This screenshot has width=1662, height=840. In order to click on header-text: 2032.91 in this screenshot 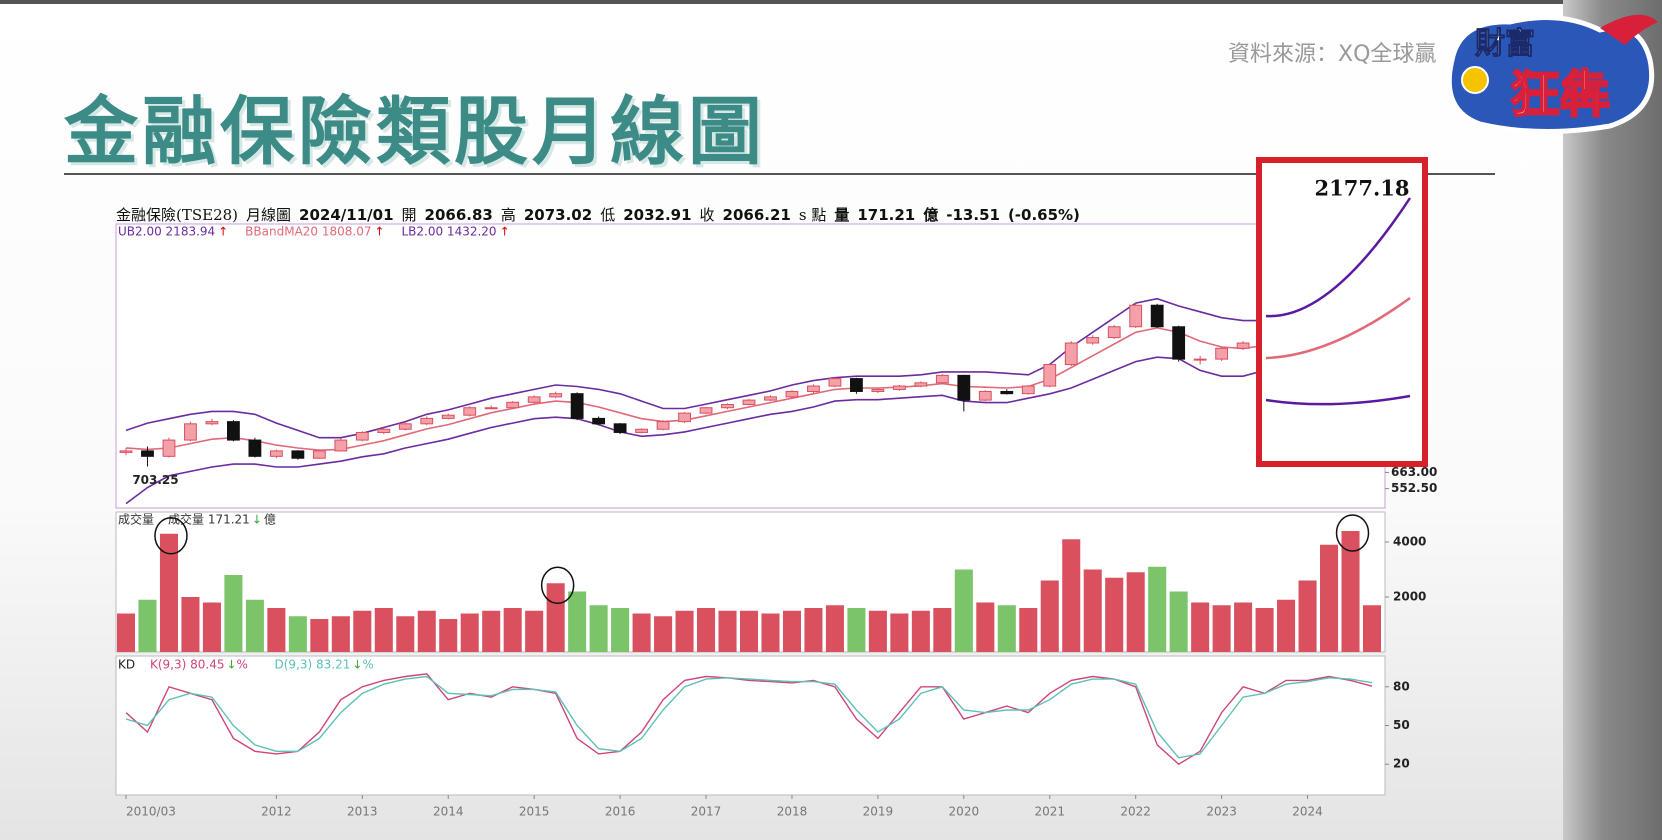, I will do `click(657, 215)`.